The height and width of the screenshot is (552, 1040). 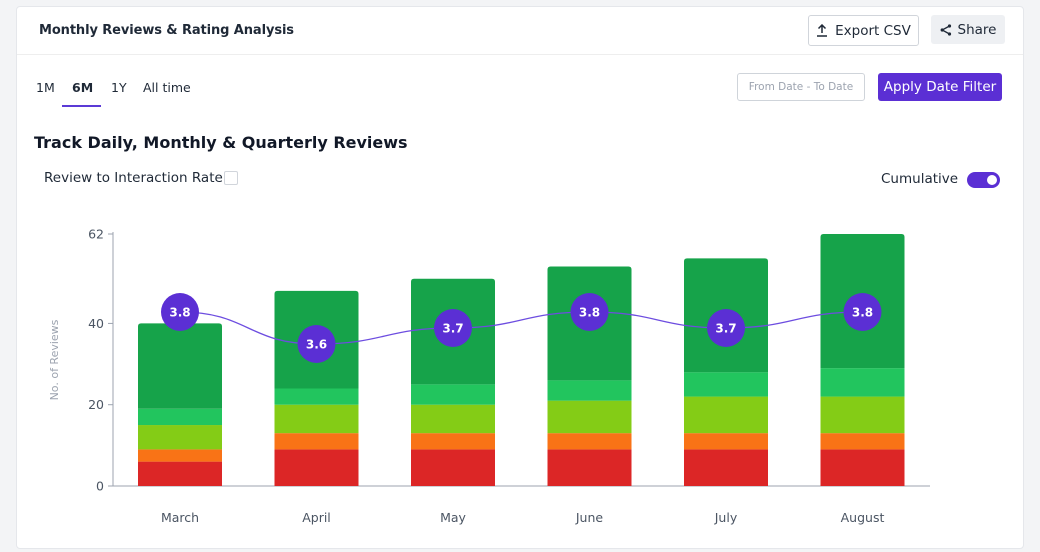 I want to click on export-csv-button: Export CSV, so click(x=863, y=30).